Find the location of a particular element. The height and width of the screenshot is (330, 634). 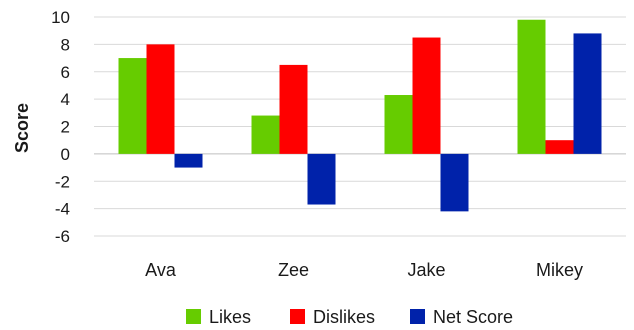

legend: Likes Dislikes Net Score is located at coordinates (349, 317).